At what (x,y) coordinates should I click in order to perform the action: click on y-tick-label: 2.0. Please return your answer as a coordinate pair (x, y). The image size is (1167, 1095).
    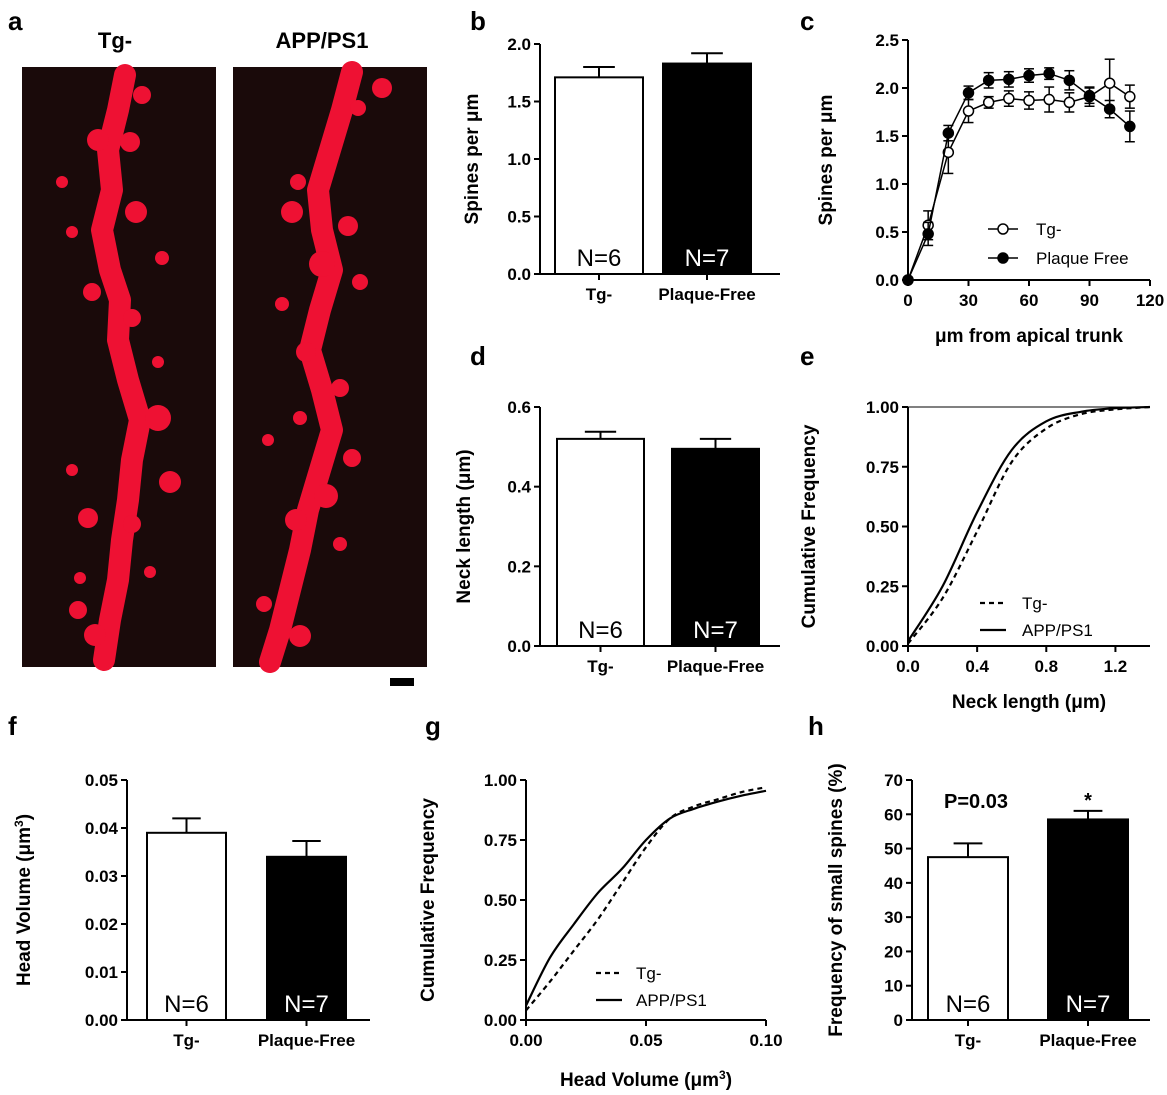
    Looking at the image, I should click on (519, 44).